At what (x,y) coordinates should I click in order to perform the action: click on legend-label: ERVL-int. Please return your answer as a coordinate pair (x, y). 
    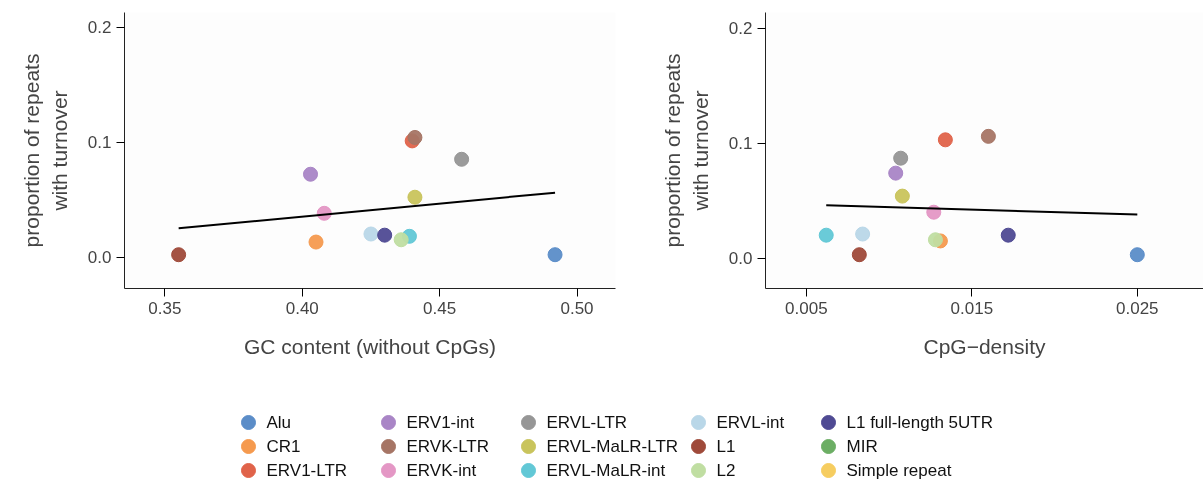
    Looking at the image, I should click on (750, 422).